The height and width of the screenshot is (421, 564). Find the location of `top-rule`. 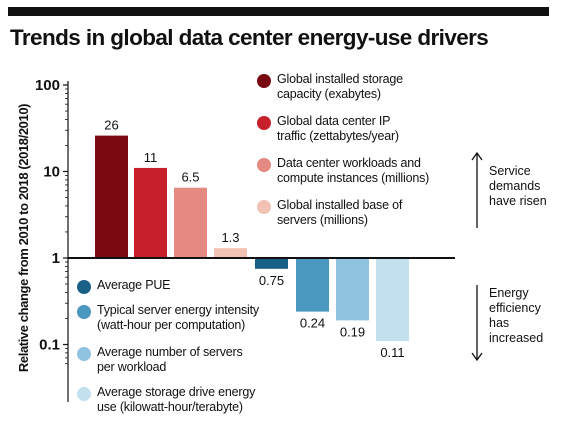

top-rule is located at coordinates (278, 11).